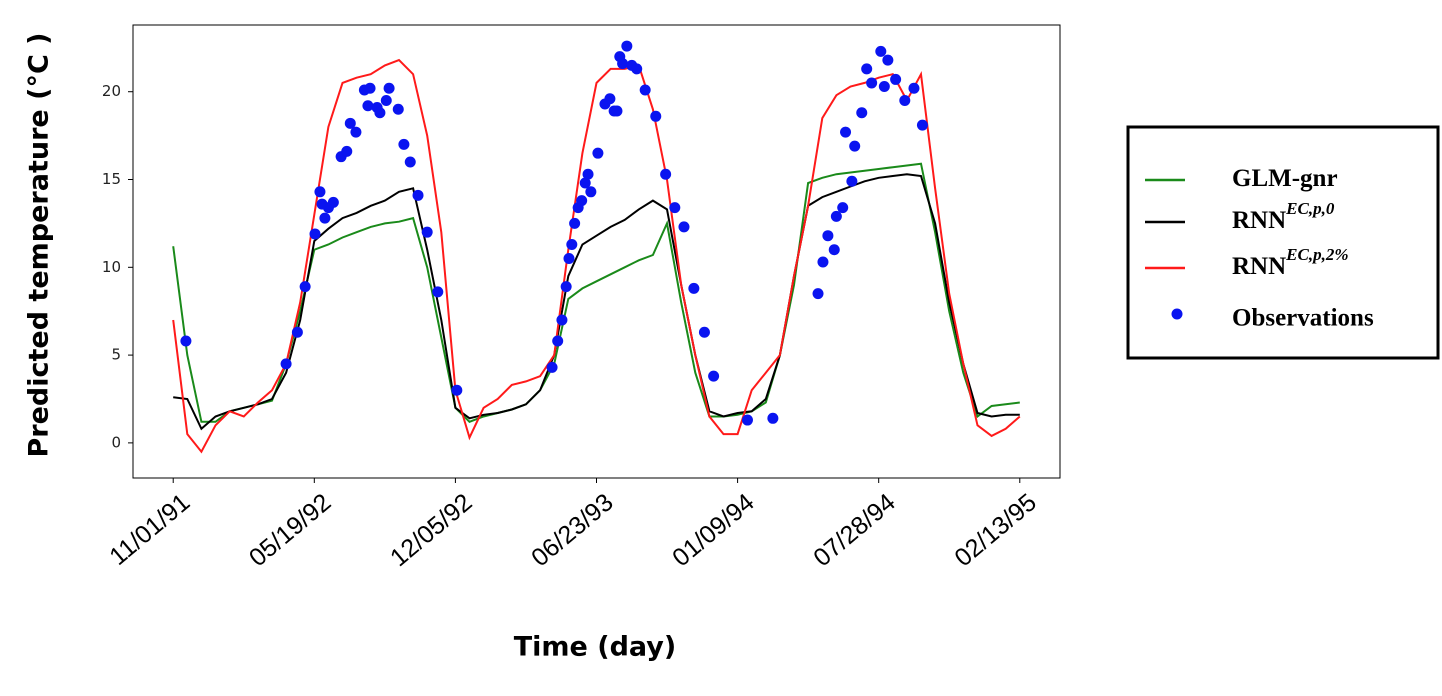 The width and height of the screenshot is (1442, 696). I want to click on legend-box, so click(1283, 242).